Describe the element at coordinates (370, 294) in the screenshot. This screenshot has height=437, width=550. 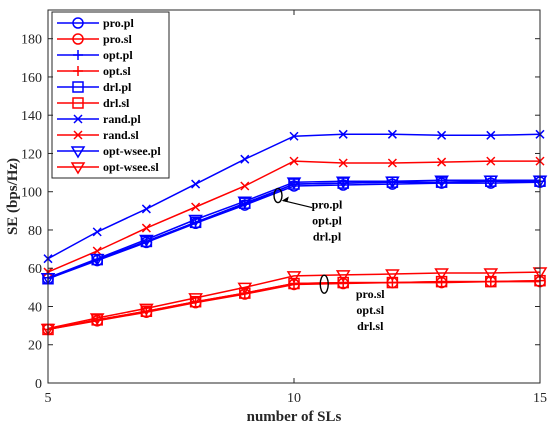
I see `annotation-label: pro.sl` at that location.